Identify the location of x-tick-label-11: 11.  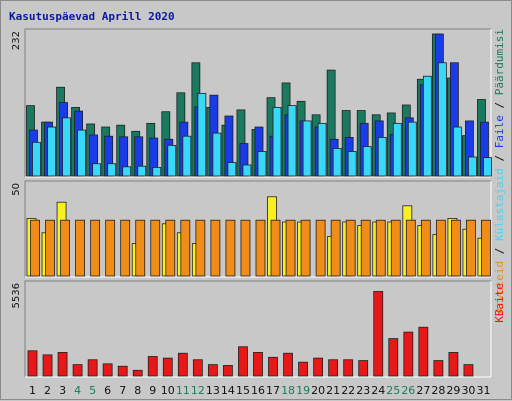
(183, 390).